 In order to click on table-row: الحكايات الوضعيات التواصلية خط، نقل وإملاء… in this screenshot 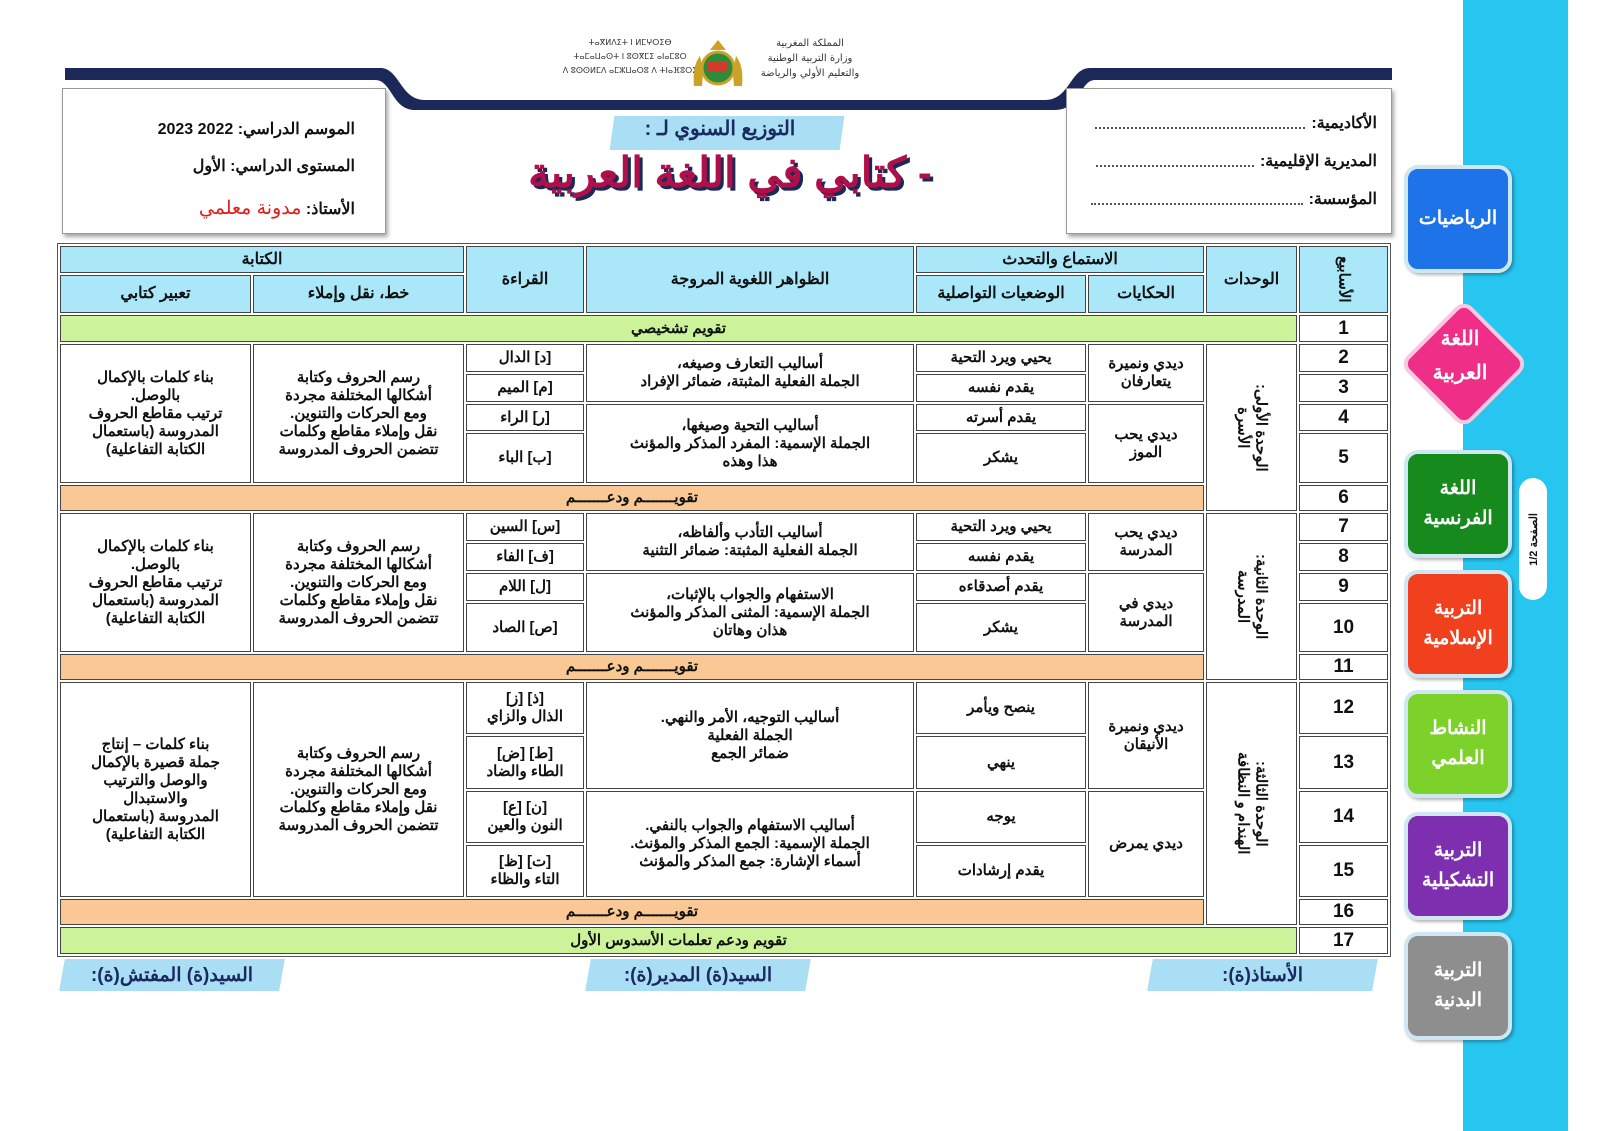, I will do `click(724, 294)`.